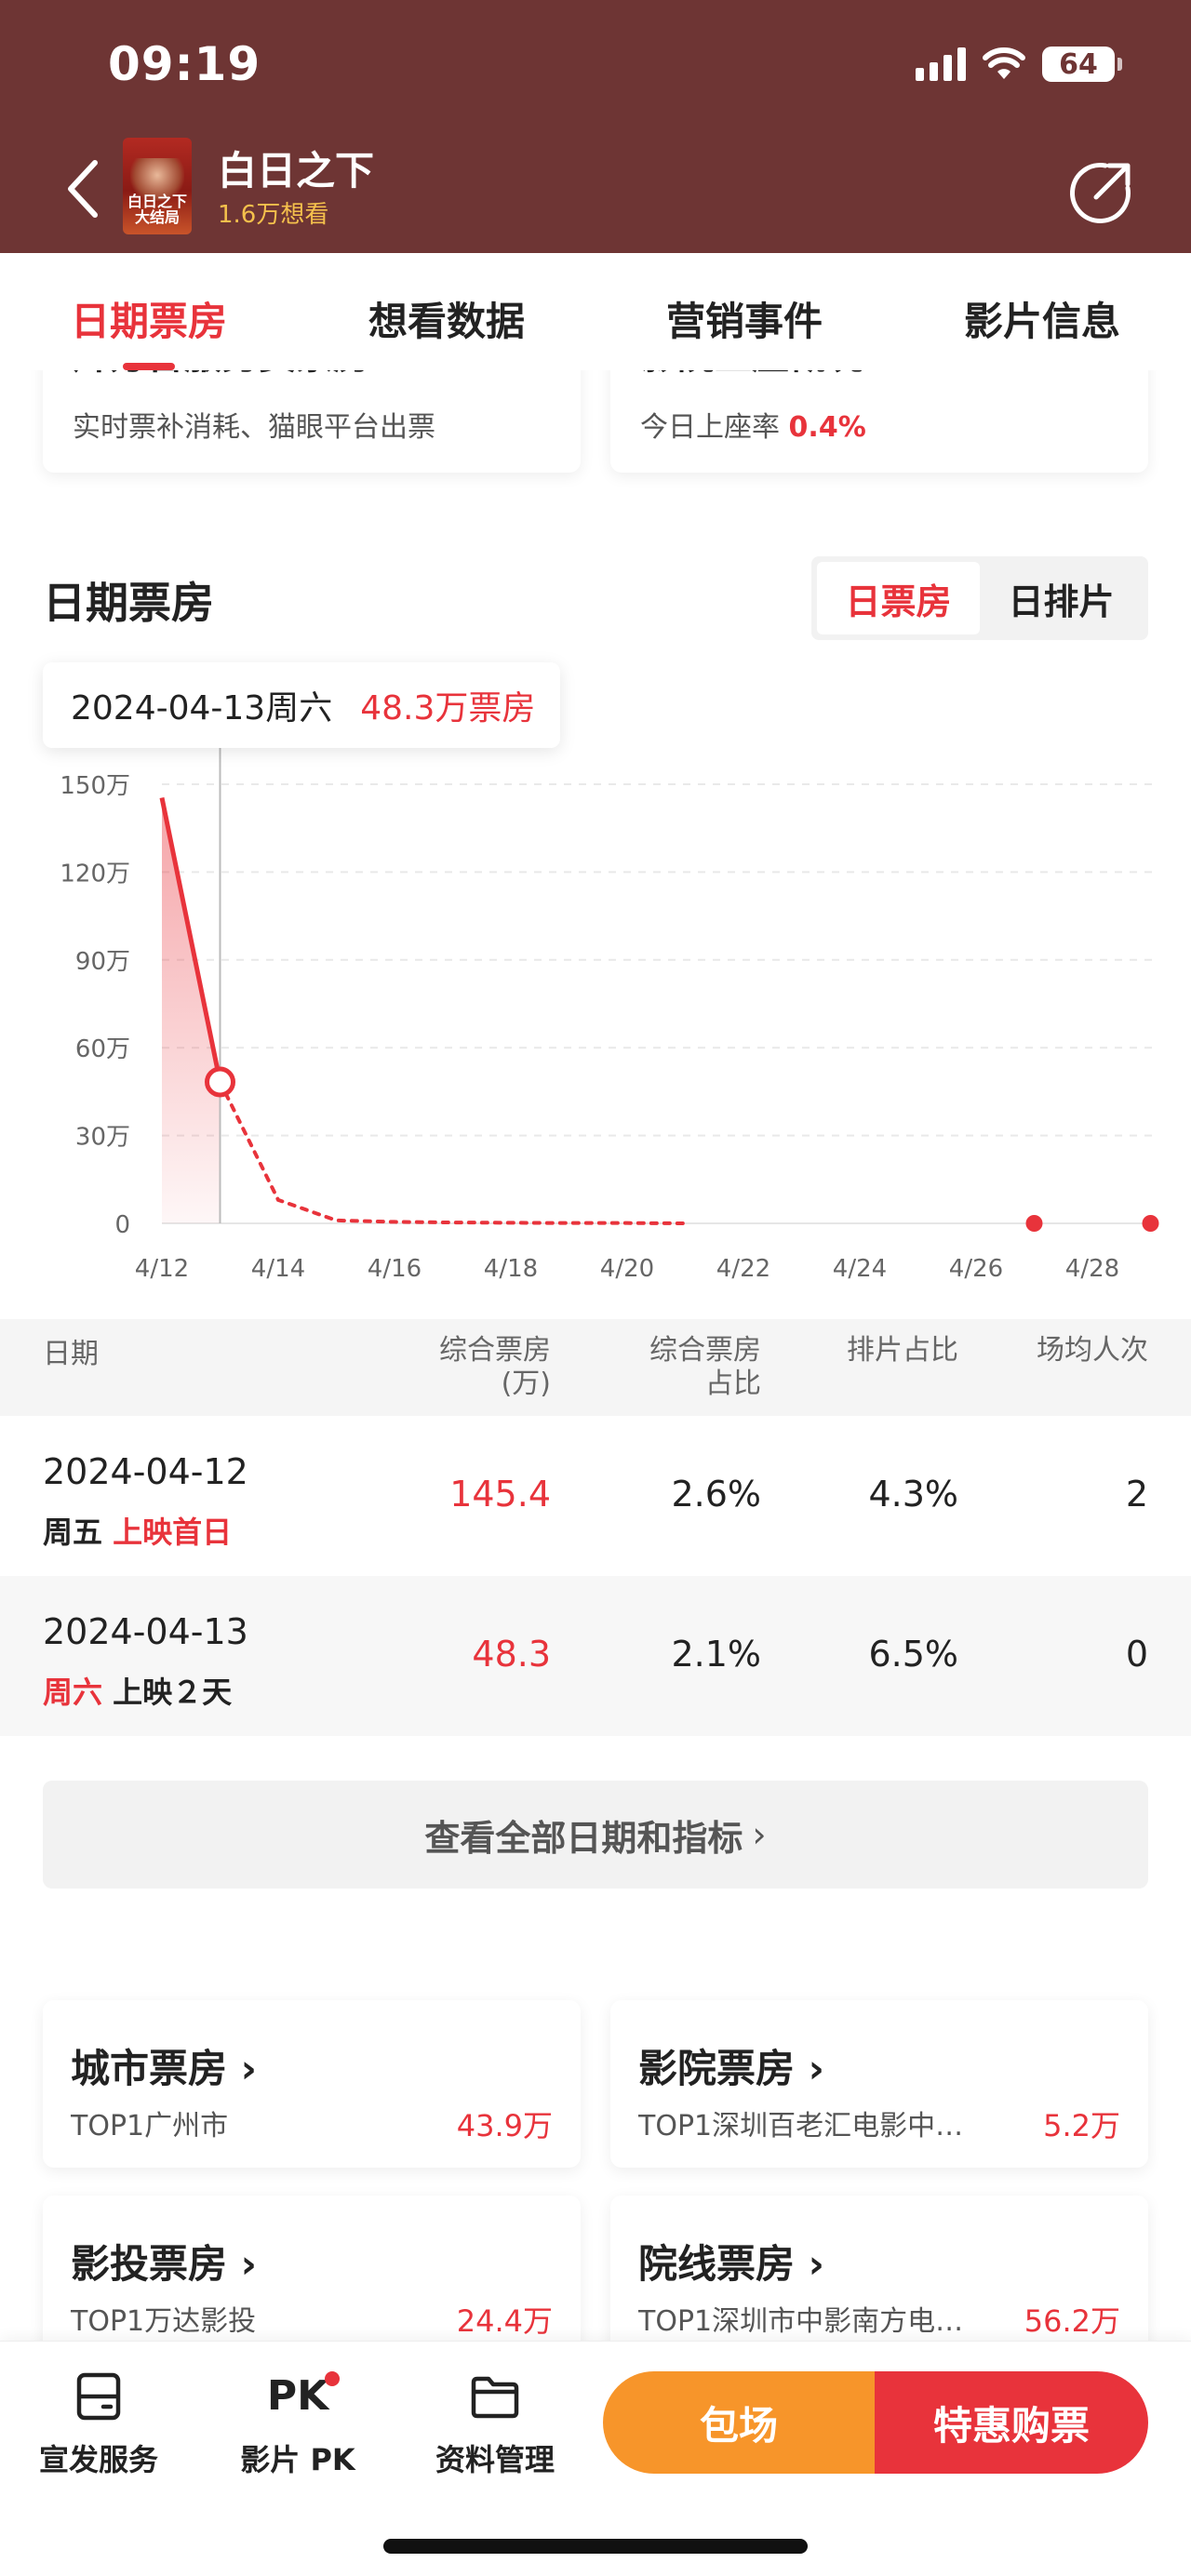 The height and width of the screenshot is (2576, 1191). Describe the element at coordinates (717, 2068) in the screenshot. I see `card-title-text: 影院票房` at that location.